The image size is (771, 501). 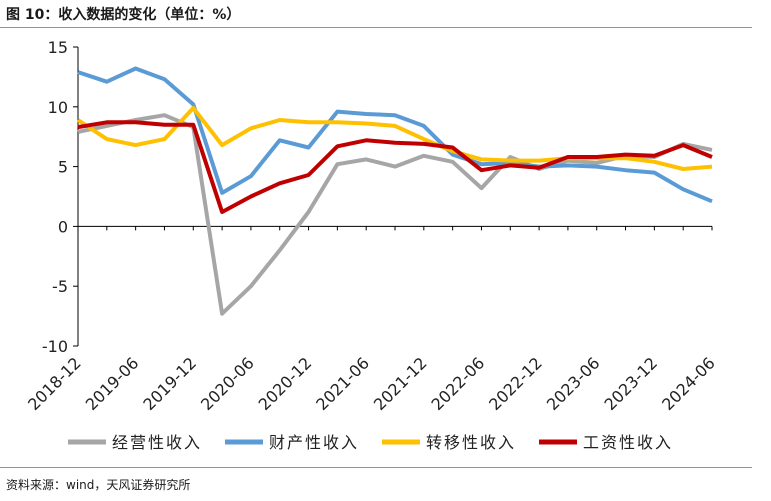 What do you see at coordinates (55, 346) in the screenshot?
I see `y-tick-label: -10` at bounding box center [55, 346].